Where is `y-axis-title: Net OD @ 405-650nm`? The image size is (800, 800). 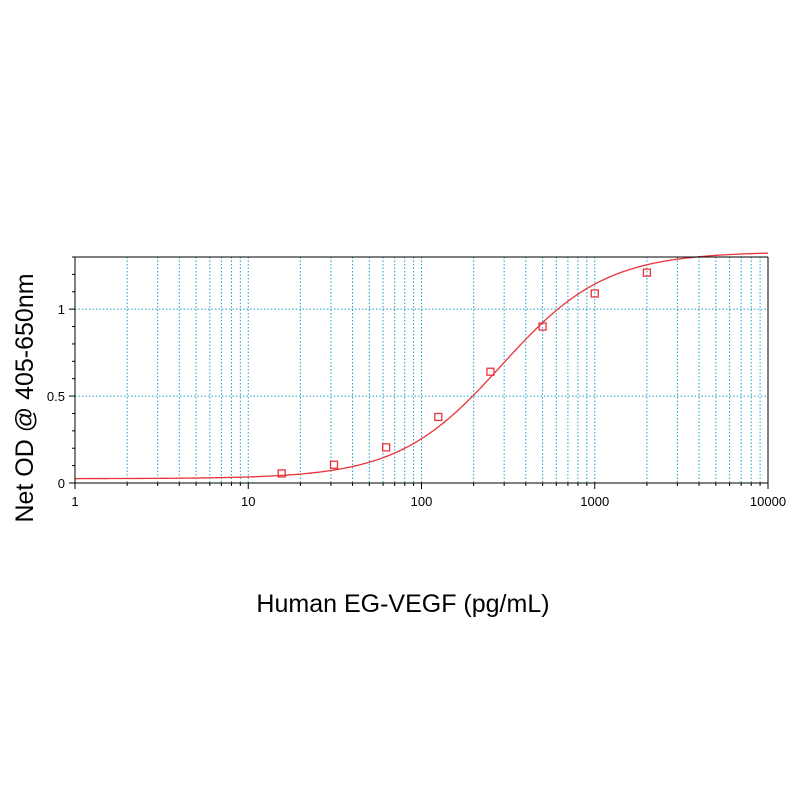 y-axis-title: Net OD @ 405-650nm is located at coordinates (25, 397).